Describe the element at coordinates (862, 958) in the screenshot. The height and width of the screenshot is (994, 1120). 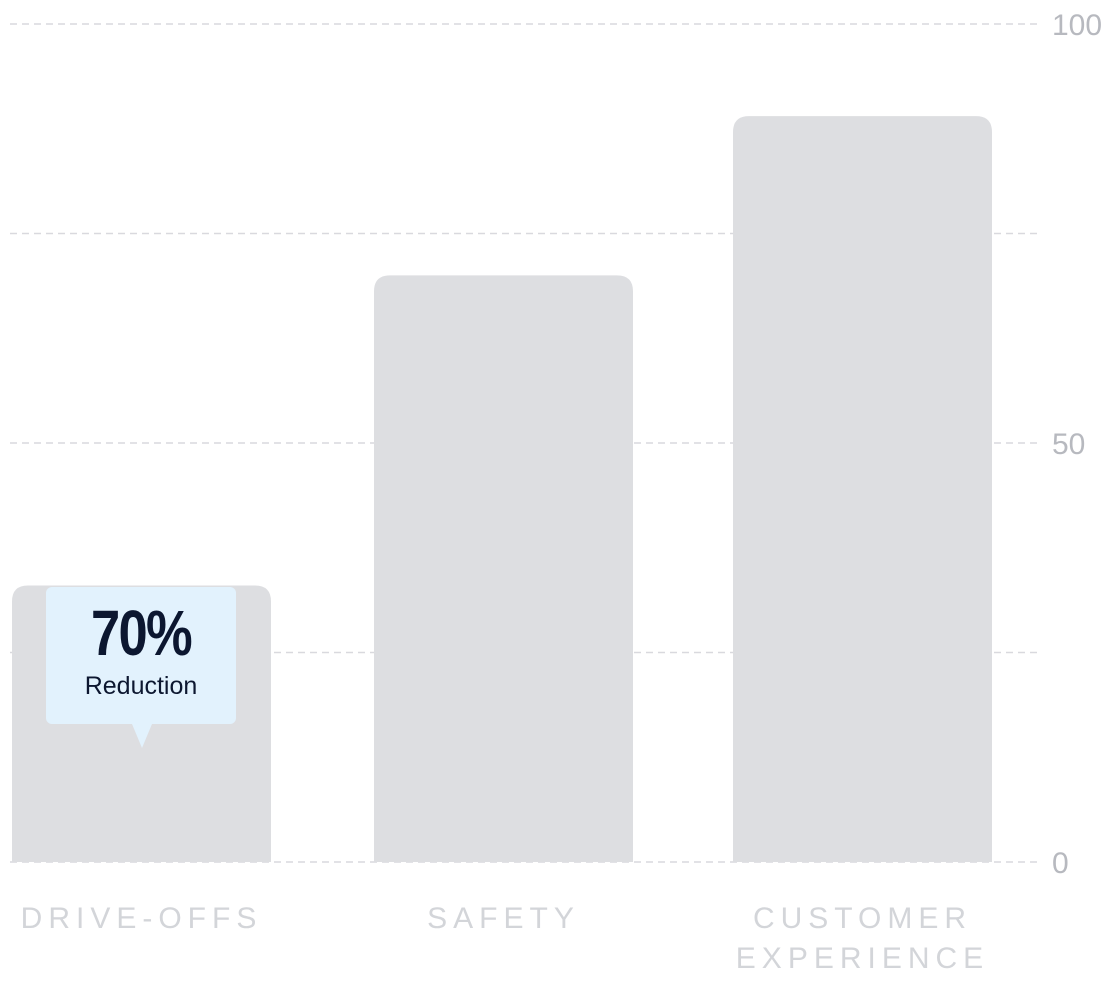
I see `x-category-label: EXPERIENCE` at that location.